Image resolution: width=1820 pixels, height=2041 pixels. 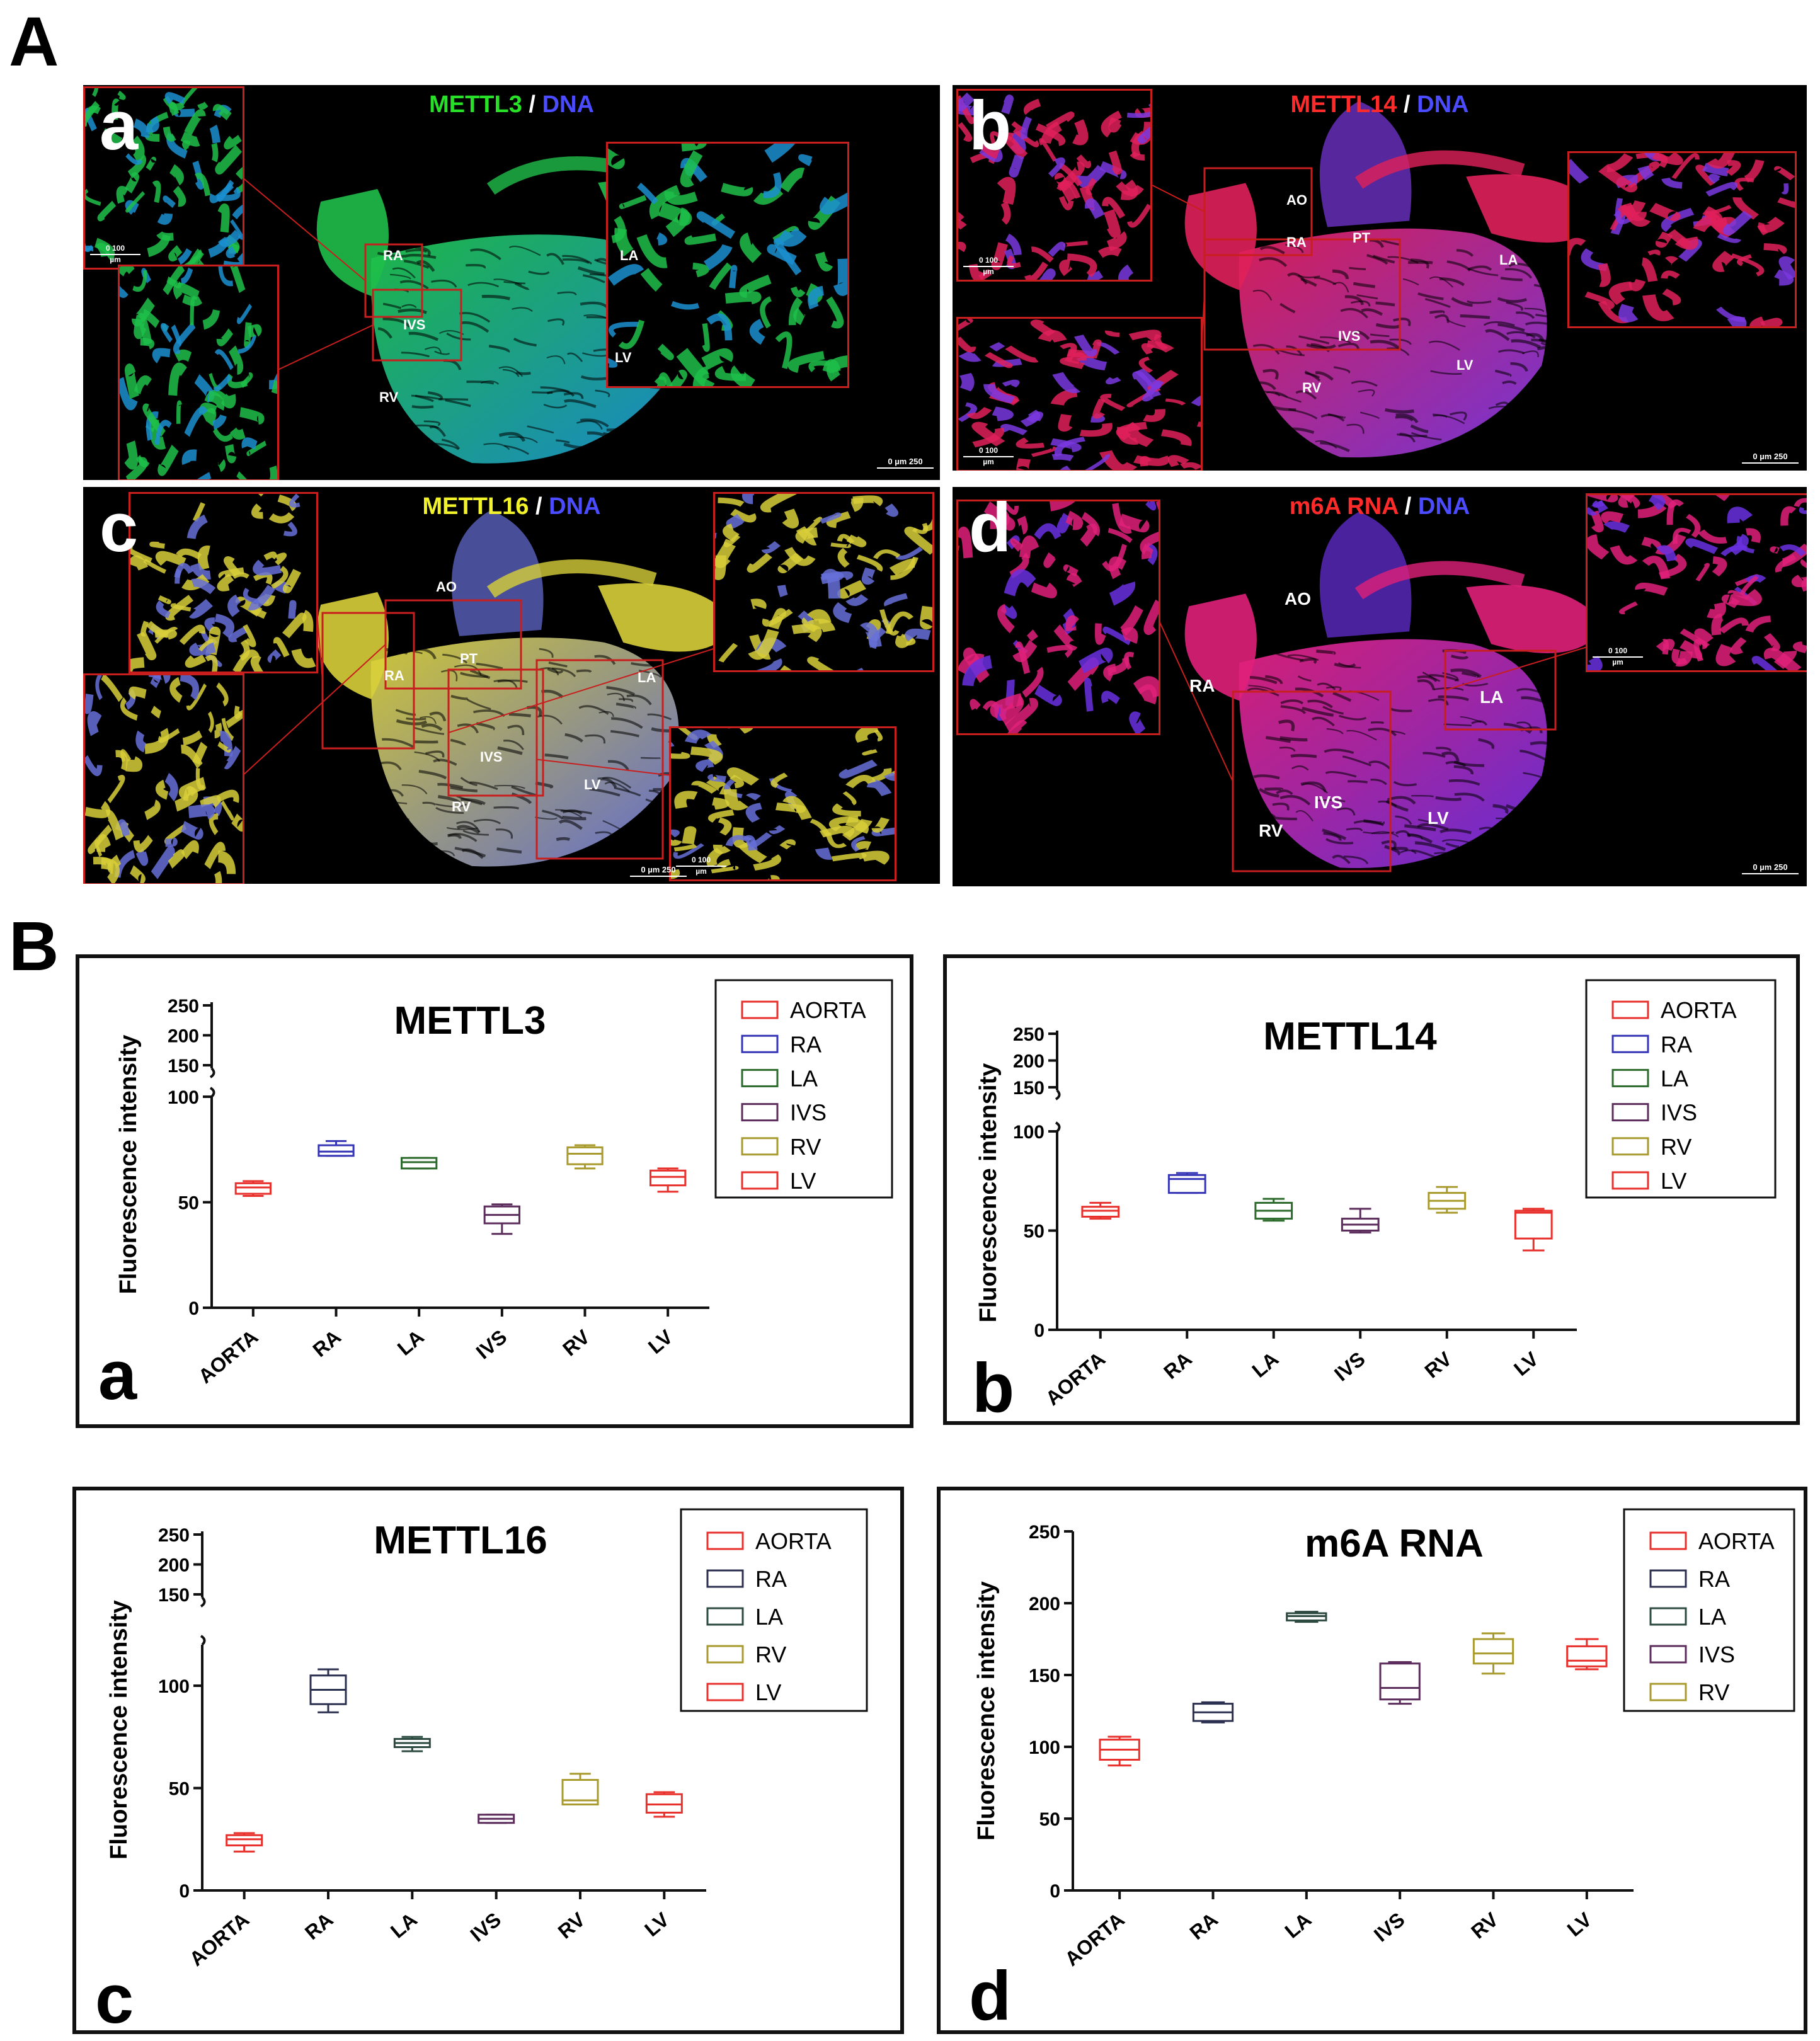 I want to click on y-tick-label: 100, so click(x=1044, y=1748).